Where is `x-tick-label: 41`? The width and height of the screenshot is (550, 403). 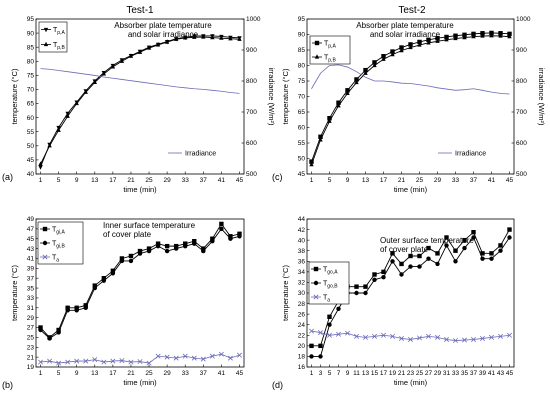
x-tick-label: 41 is located at coordinates (492, 373).